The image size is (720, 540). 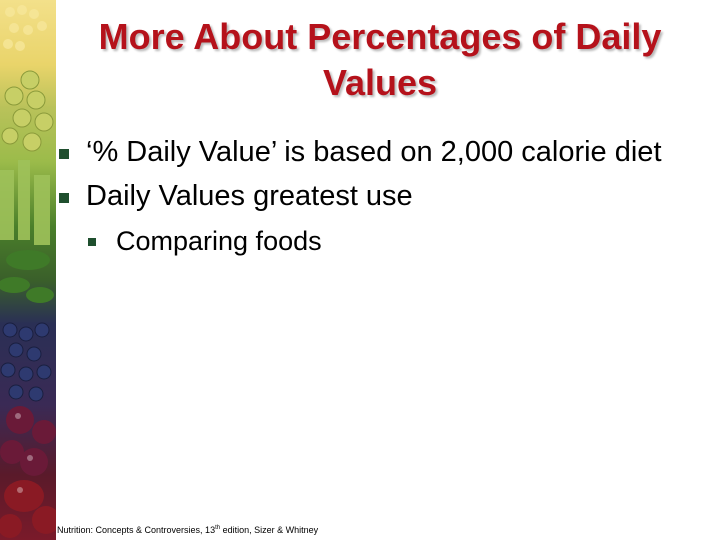 What do you see at coordinates (28, 270) in the screenshot?
I see `produce-image-strip` at bounding box center [28, 270].